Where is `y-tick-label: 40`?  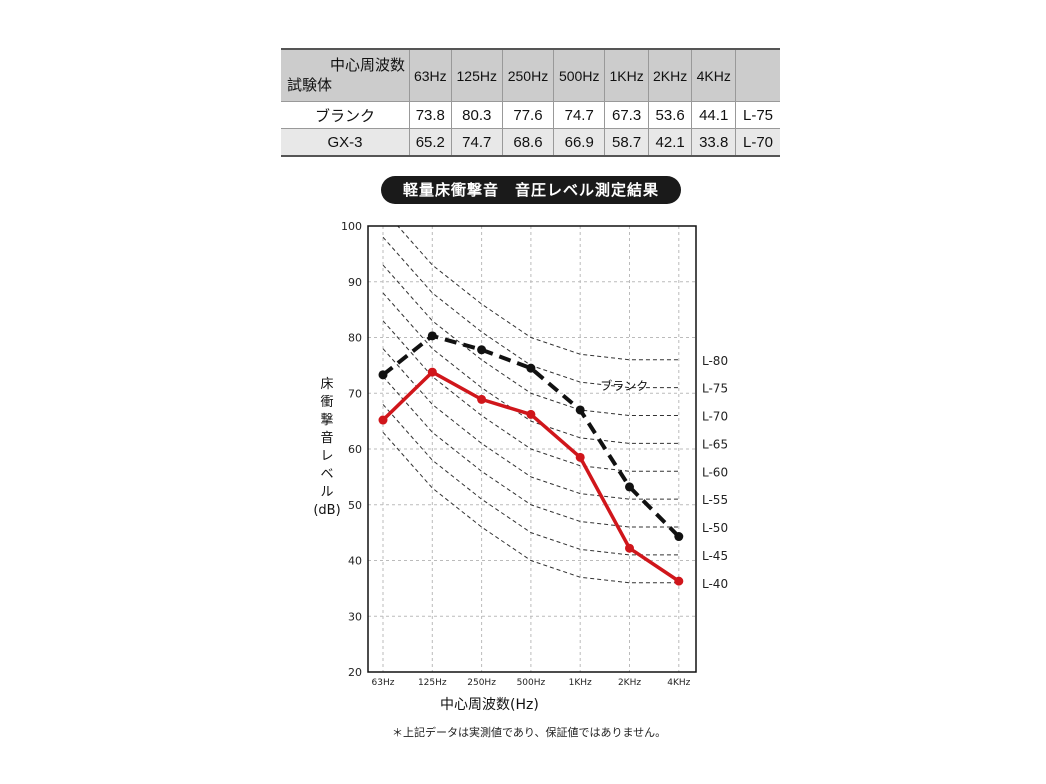
y-tick-label: 40 is located at coordinates (355, 561).